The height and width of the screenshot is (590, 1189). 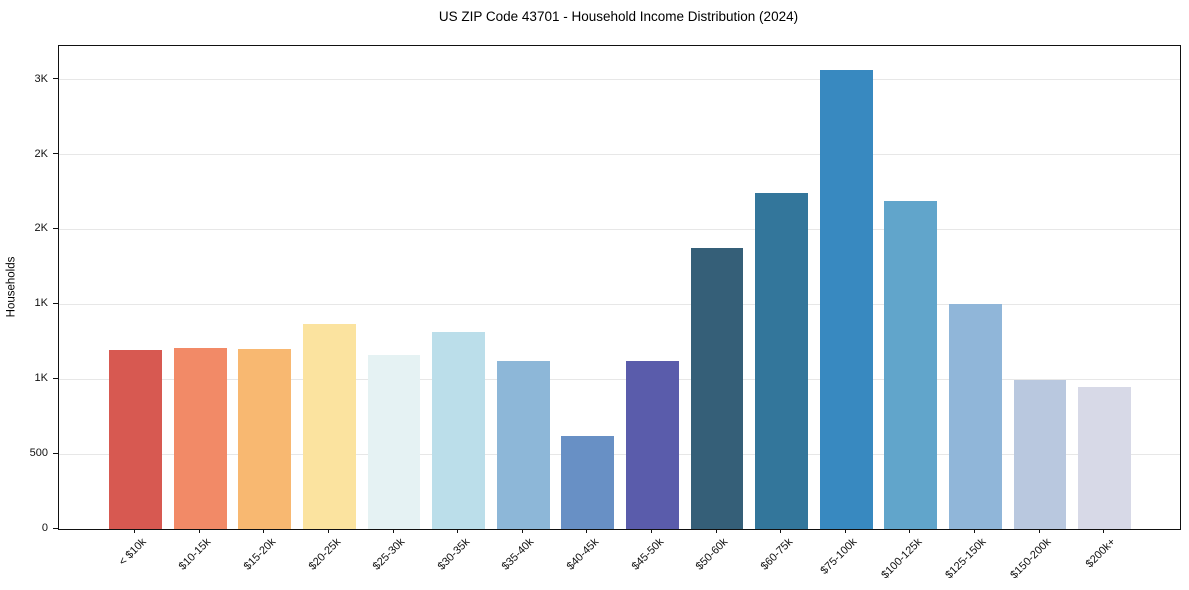 What do you see at coordinates (133, 552) in the screenshot?
I see `x-tick-label: < $10k` at bounding box center [133, 552].